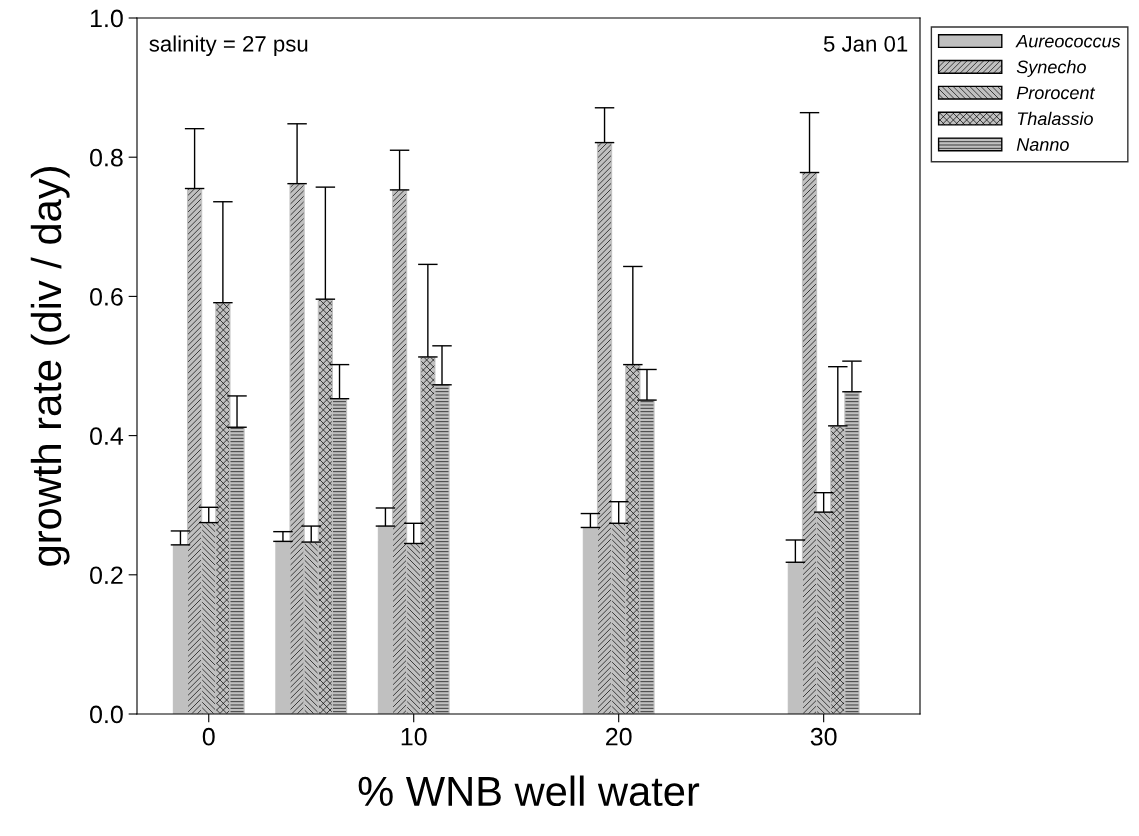 This screenshot has height=836, width=1139. Describe the element at coordinates (107, 436) in the screenshot. I see `y-tick-label: 0.4` at that location.